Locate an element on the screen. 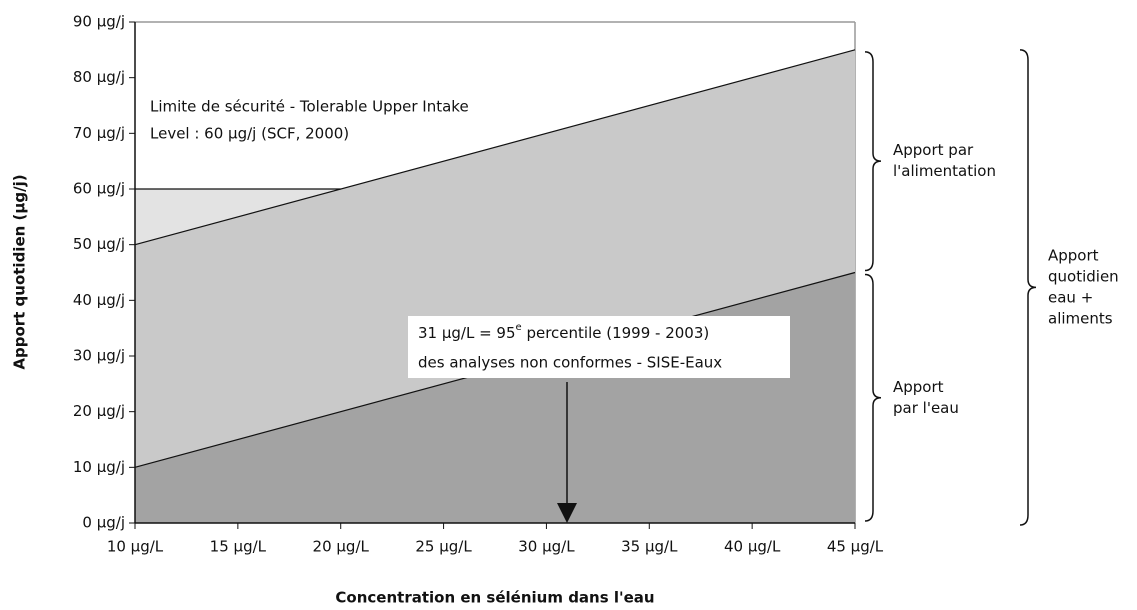 The image size is (1137, 610). arrowhead is located at coordinates (567, 513).